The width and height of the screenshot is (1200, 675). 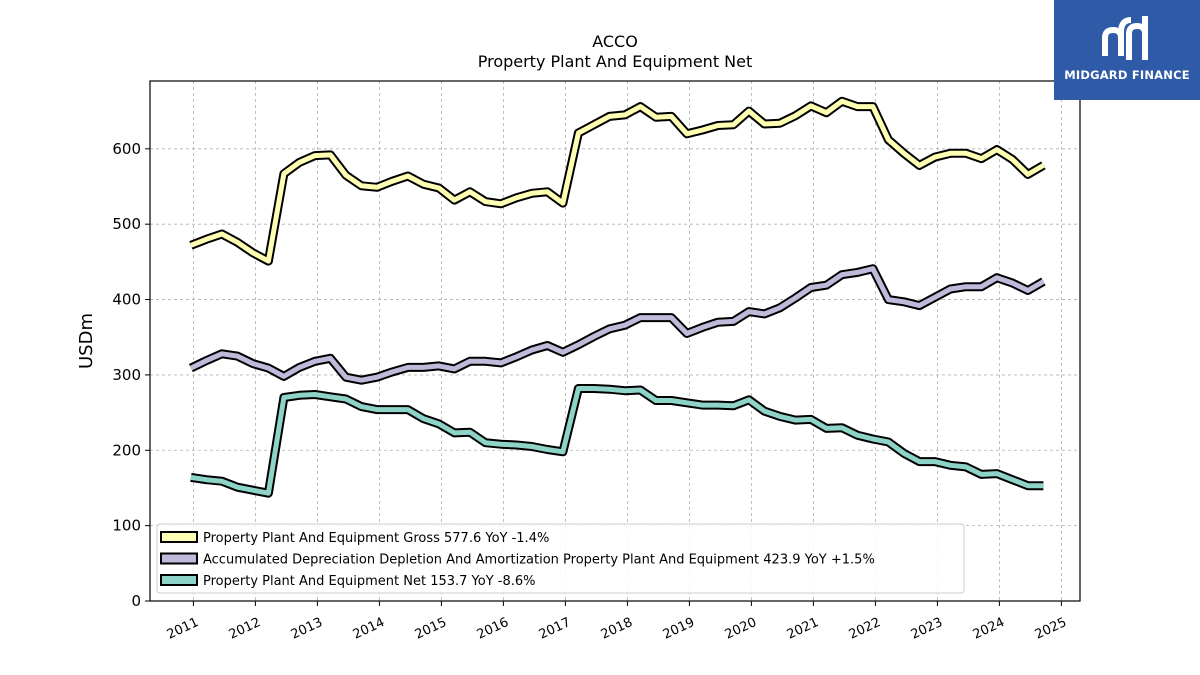 I want to click on y-tick-label: 300, so click(x=126, y=375).